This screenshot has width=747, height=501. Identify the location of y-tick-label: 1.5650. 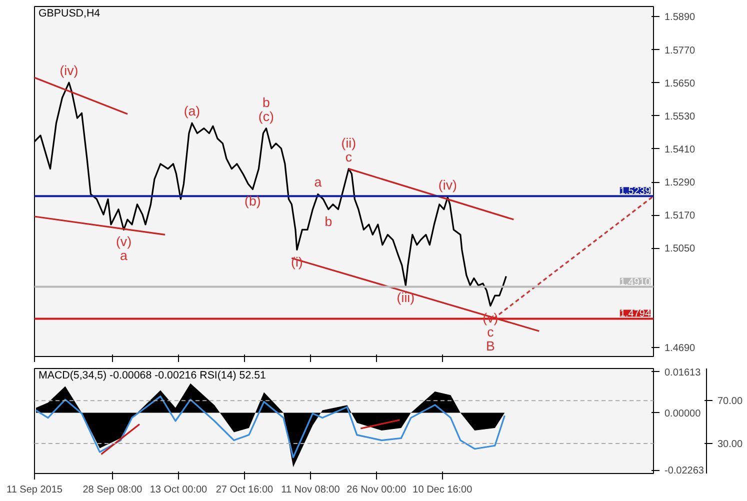
(680, 84).